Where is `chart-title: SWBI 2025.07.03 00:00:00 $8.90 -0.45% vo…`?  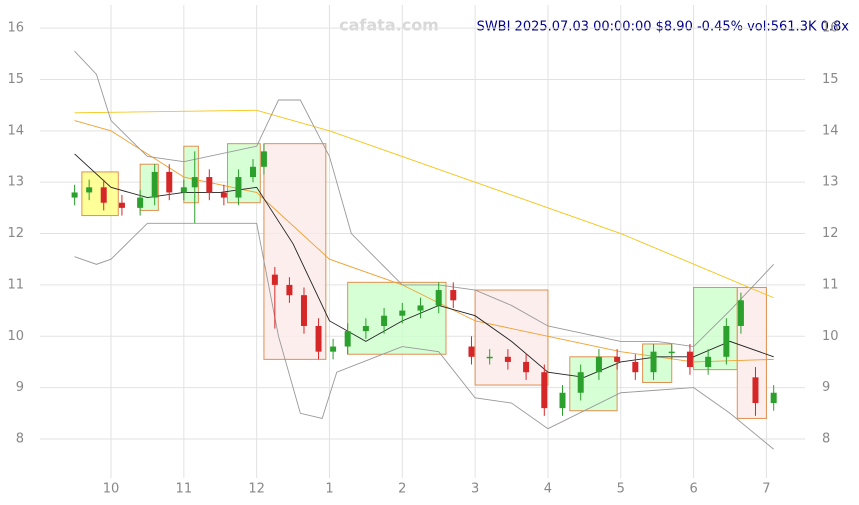
chart-title: SWBI 2025.07.03 00:00:00 $8.90 -0.45% vo… is located at coordinates (663, 27).